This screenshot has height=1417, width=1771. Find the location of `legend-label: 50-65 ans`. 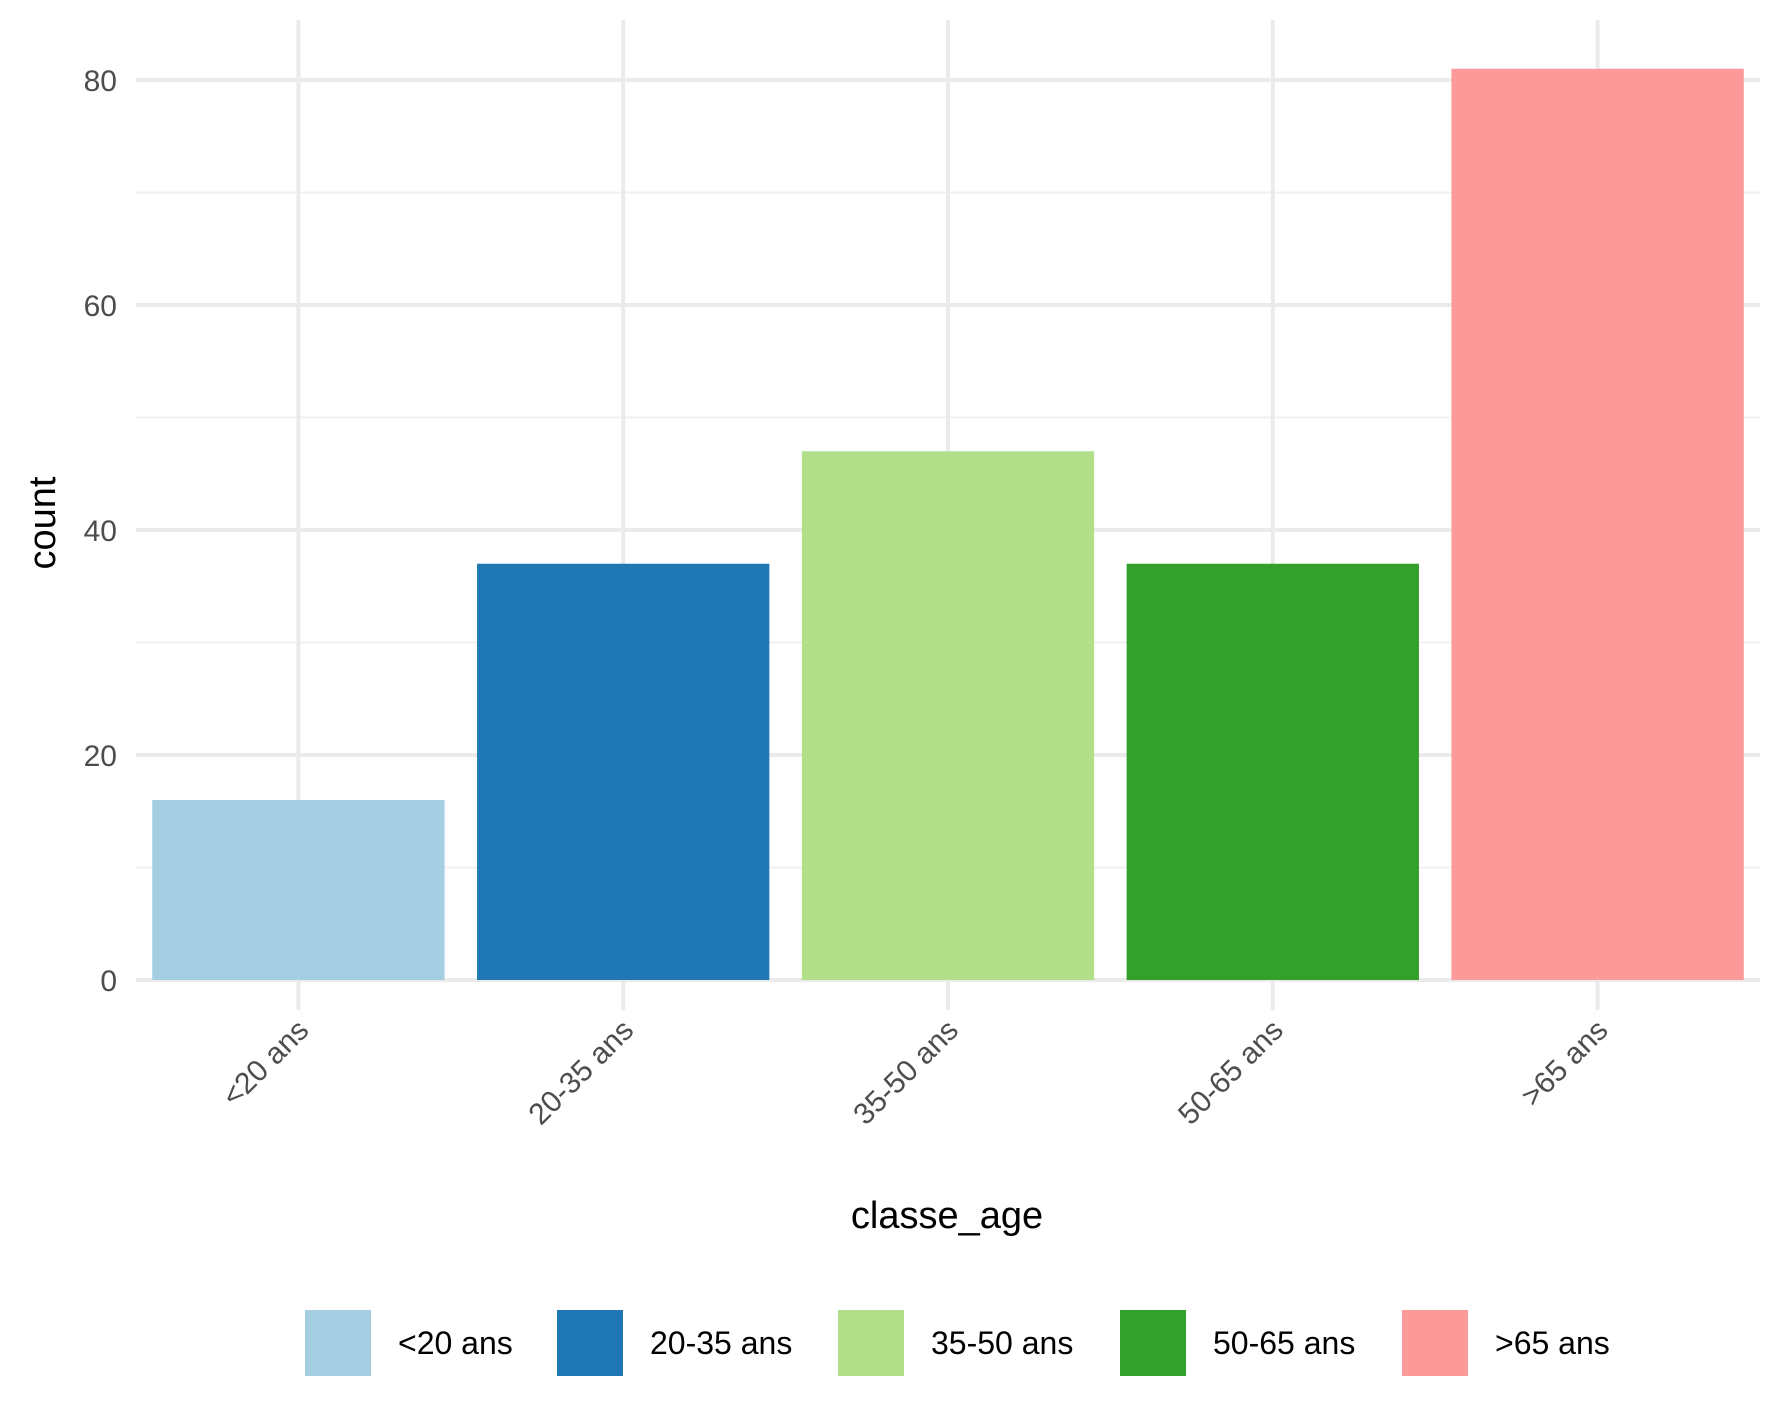

legend-label: 50-65 ans is located at coordinates (1284, 1343).